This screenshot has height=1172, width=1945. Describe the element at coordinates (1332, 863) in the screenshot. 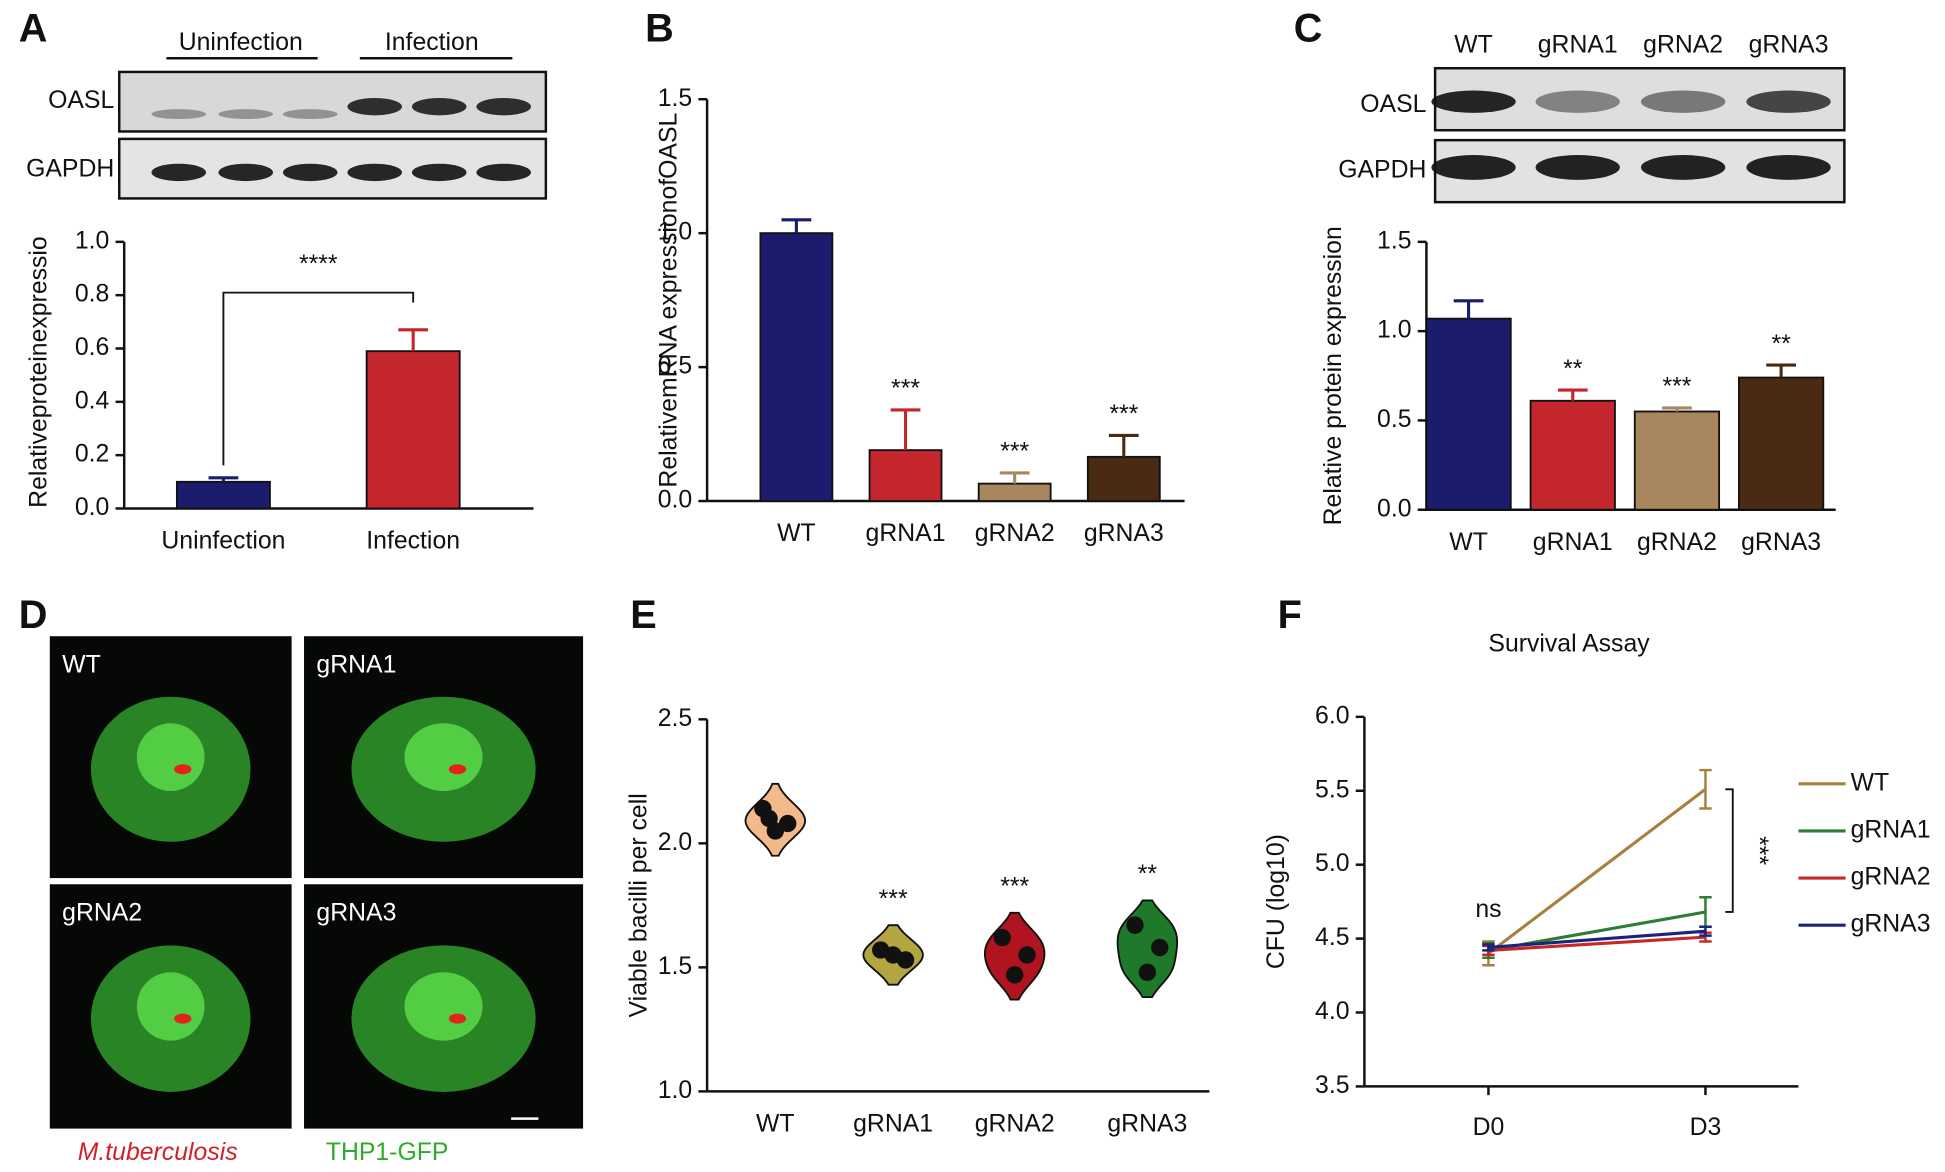

I see `y-tick-label: 5.0` at that location.